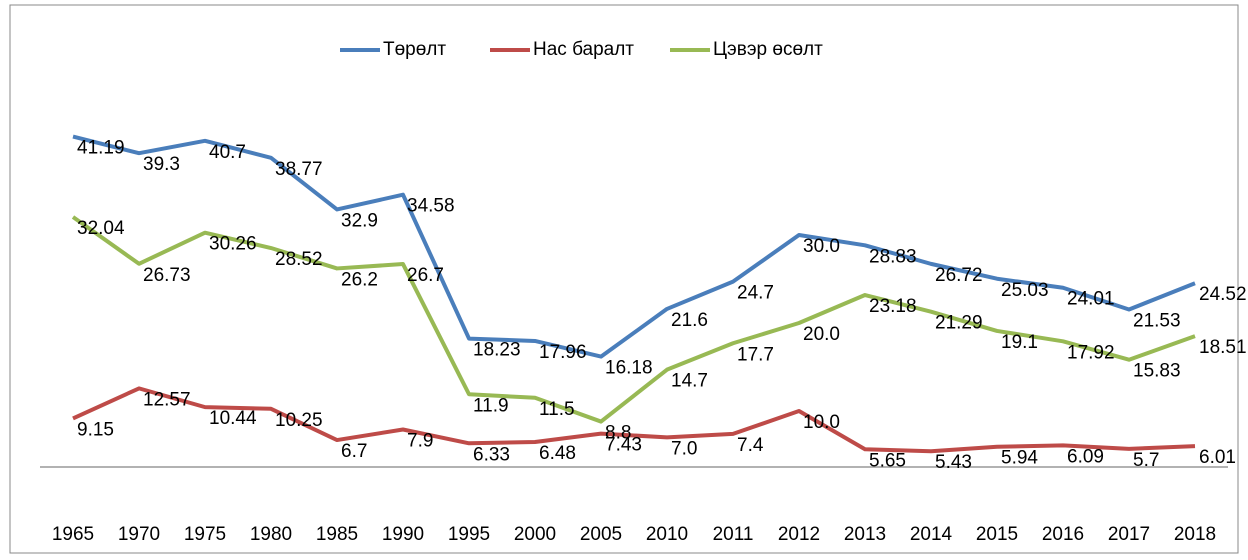  Describe the element at coordinates (634, 420) in the screenshot. I see `series-line` at that location.